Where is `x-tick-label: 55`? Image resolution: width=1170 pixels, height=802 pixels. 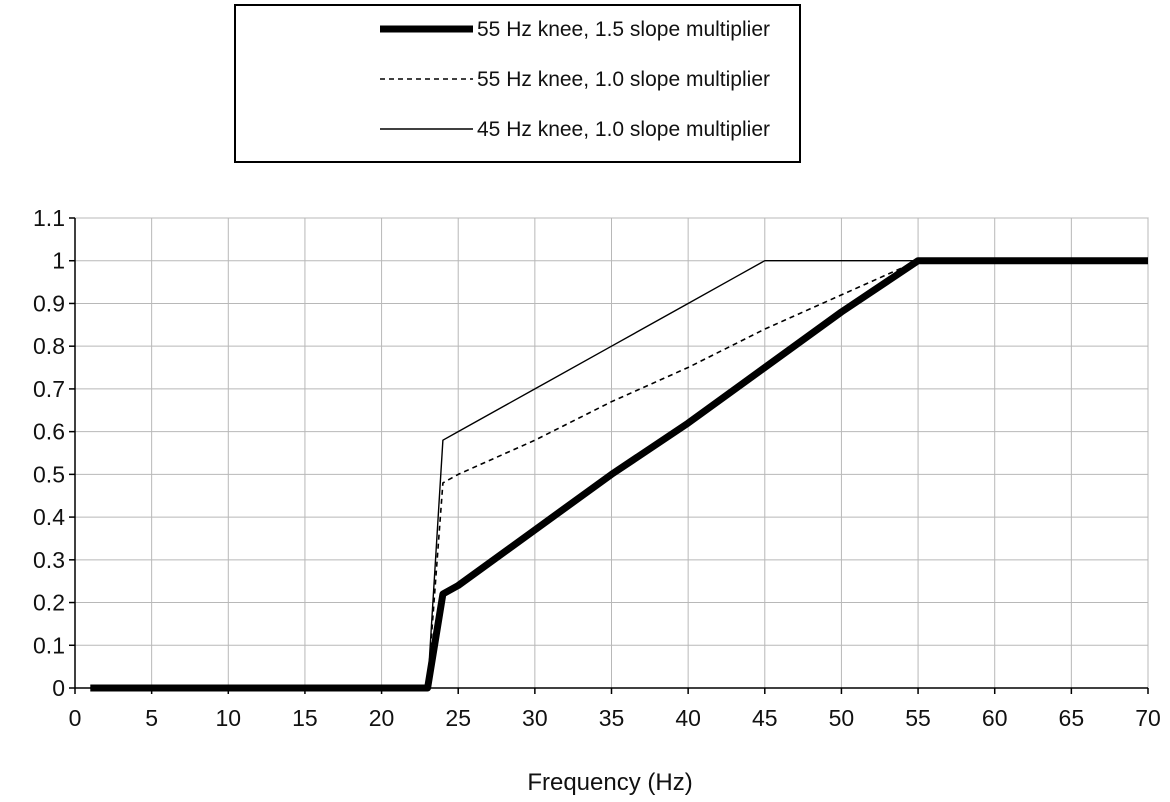 x-tick-label: 55 is located at coordinates (918, 718).